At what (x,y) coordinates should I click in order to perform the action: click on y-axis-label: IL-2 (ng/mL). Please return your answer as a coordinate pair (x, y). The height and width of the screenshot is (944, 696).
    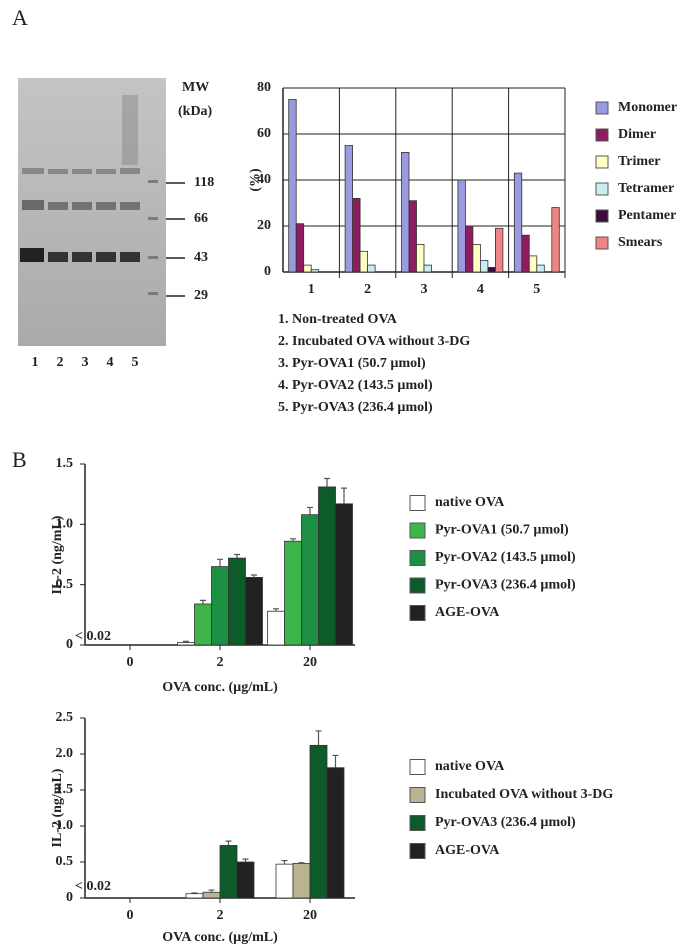
    Looking at the image, I should click on (57, 554).